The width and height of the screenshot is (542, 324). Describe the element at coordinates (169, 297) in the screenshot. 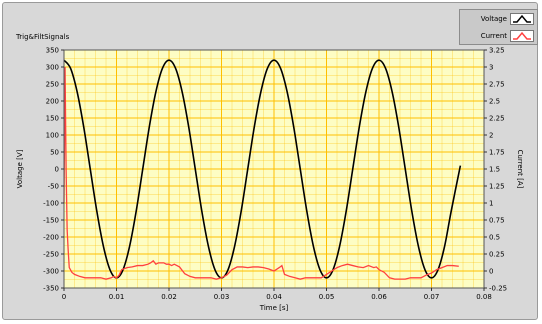

I see `x-tick-label: 0.02` at that location.